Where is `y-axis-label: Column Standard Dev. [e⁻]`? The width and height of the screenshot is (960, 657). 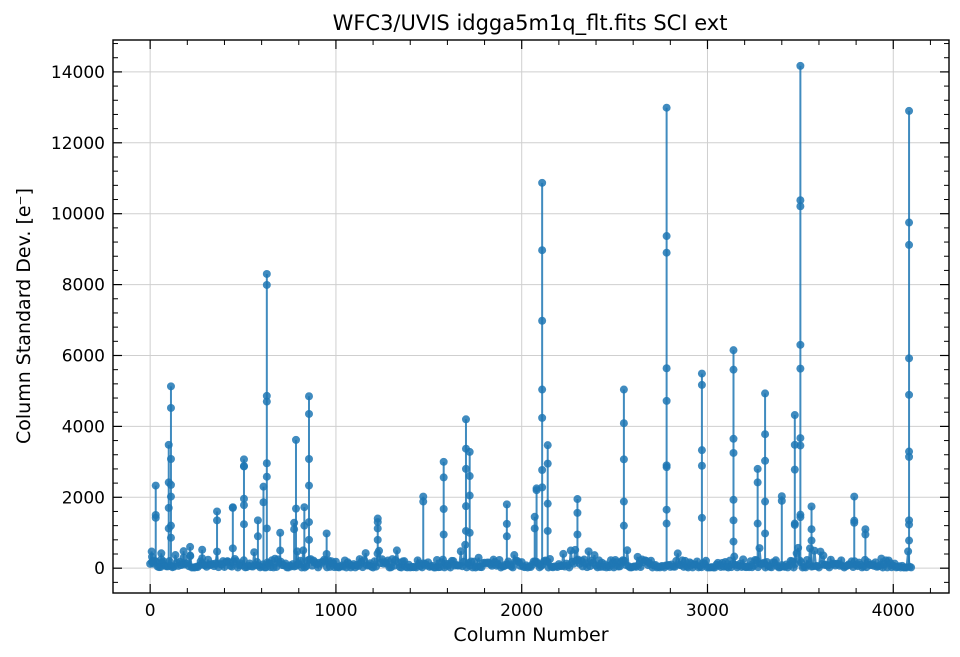
y-axis-label: Column Standard Dev. [e⁻] is located at coordinates (24, 316).